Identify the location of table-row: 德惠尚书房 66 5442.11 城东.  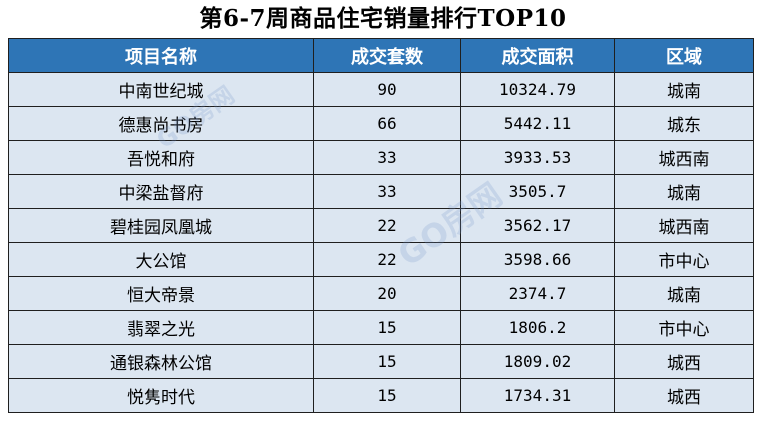
(381, 123).